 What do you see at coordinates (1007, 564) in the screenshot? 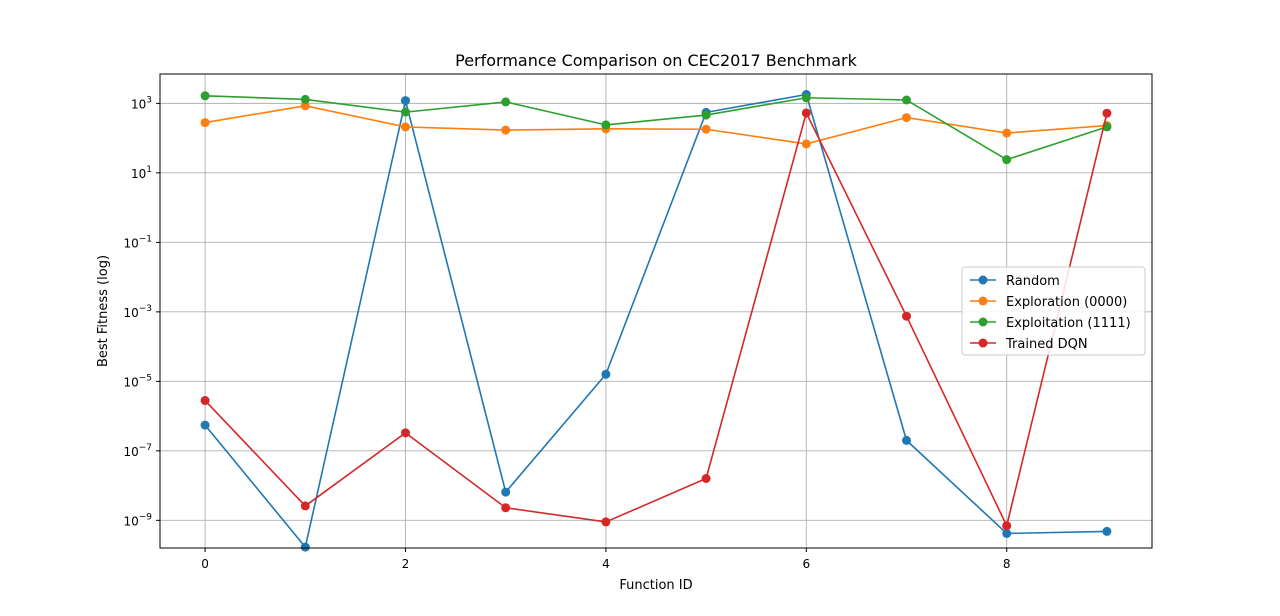
I see `x-tick-label: 8` at bounding box center [1007, 564].